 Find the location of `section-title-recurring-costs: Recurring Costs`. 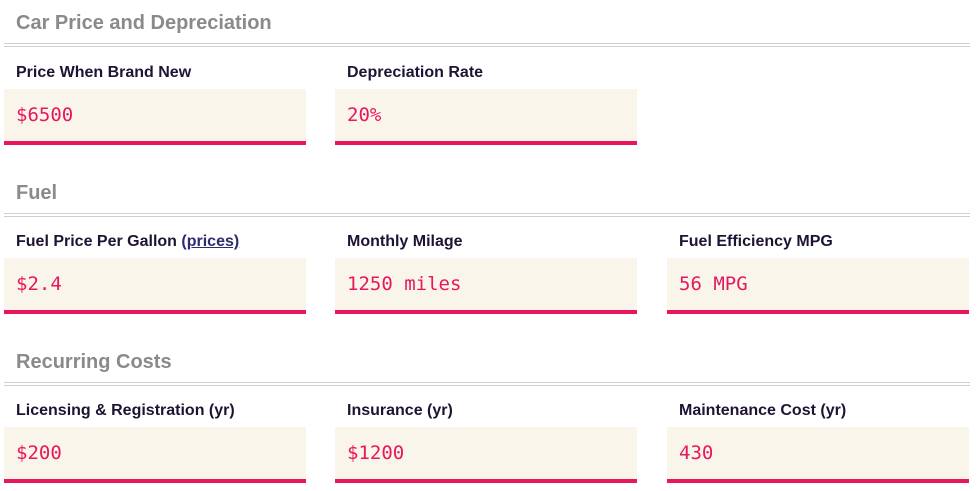

section-title-recurring-costs: Recurring Costs is located at coordinates (94, 362).